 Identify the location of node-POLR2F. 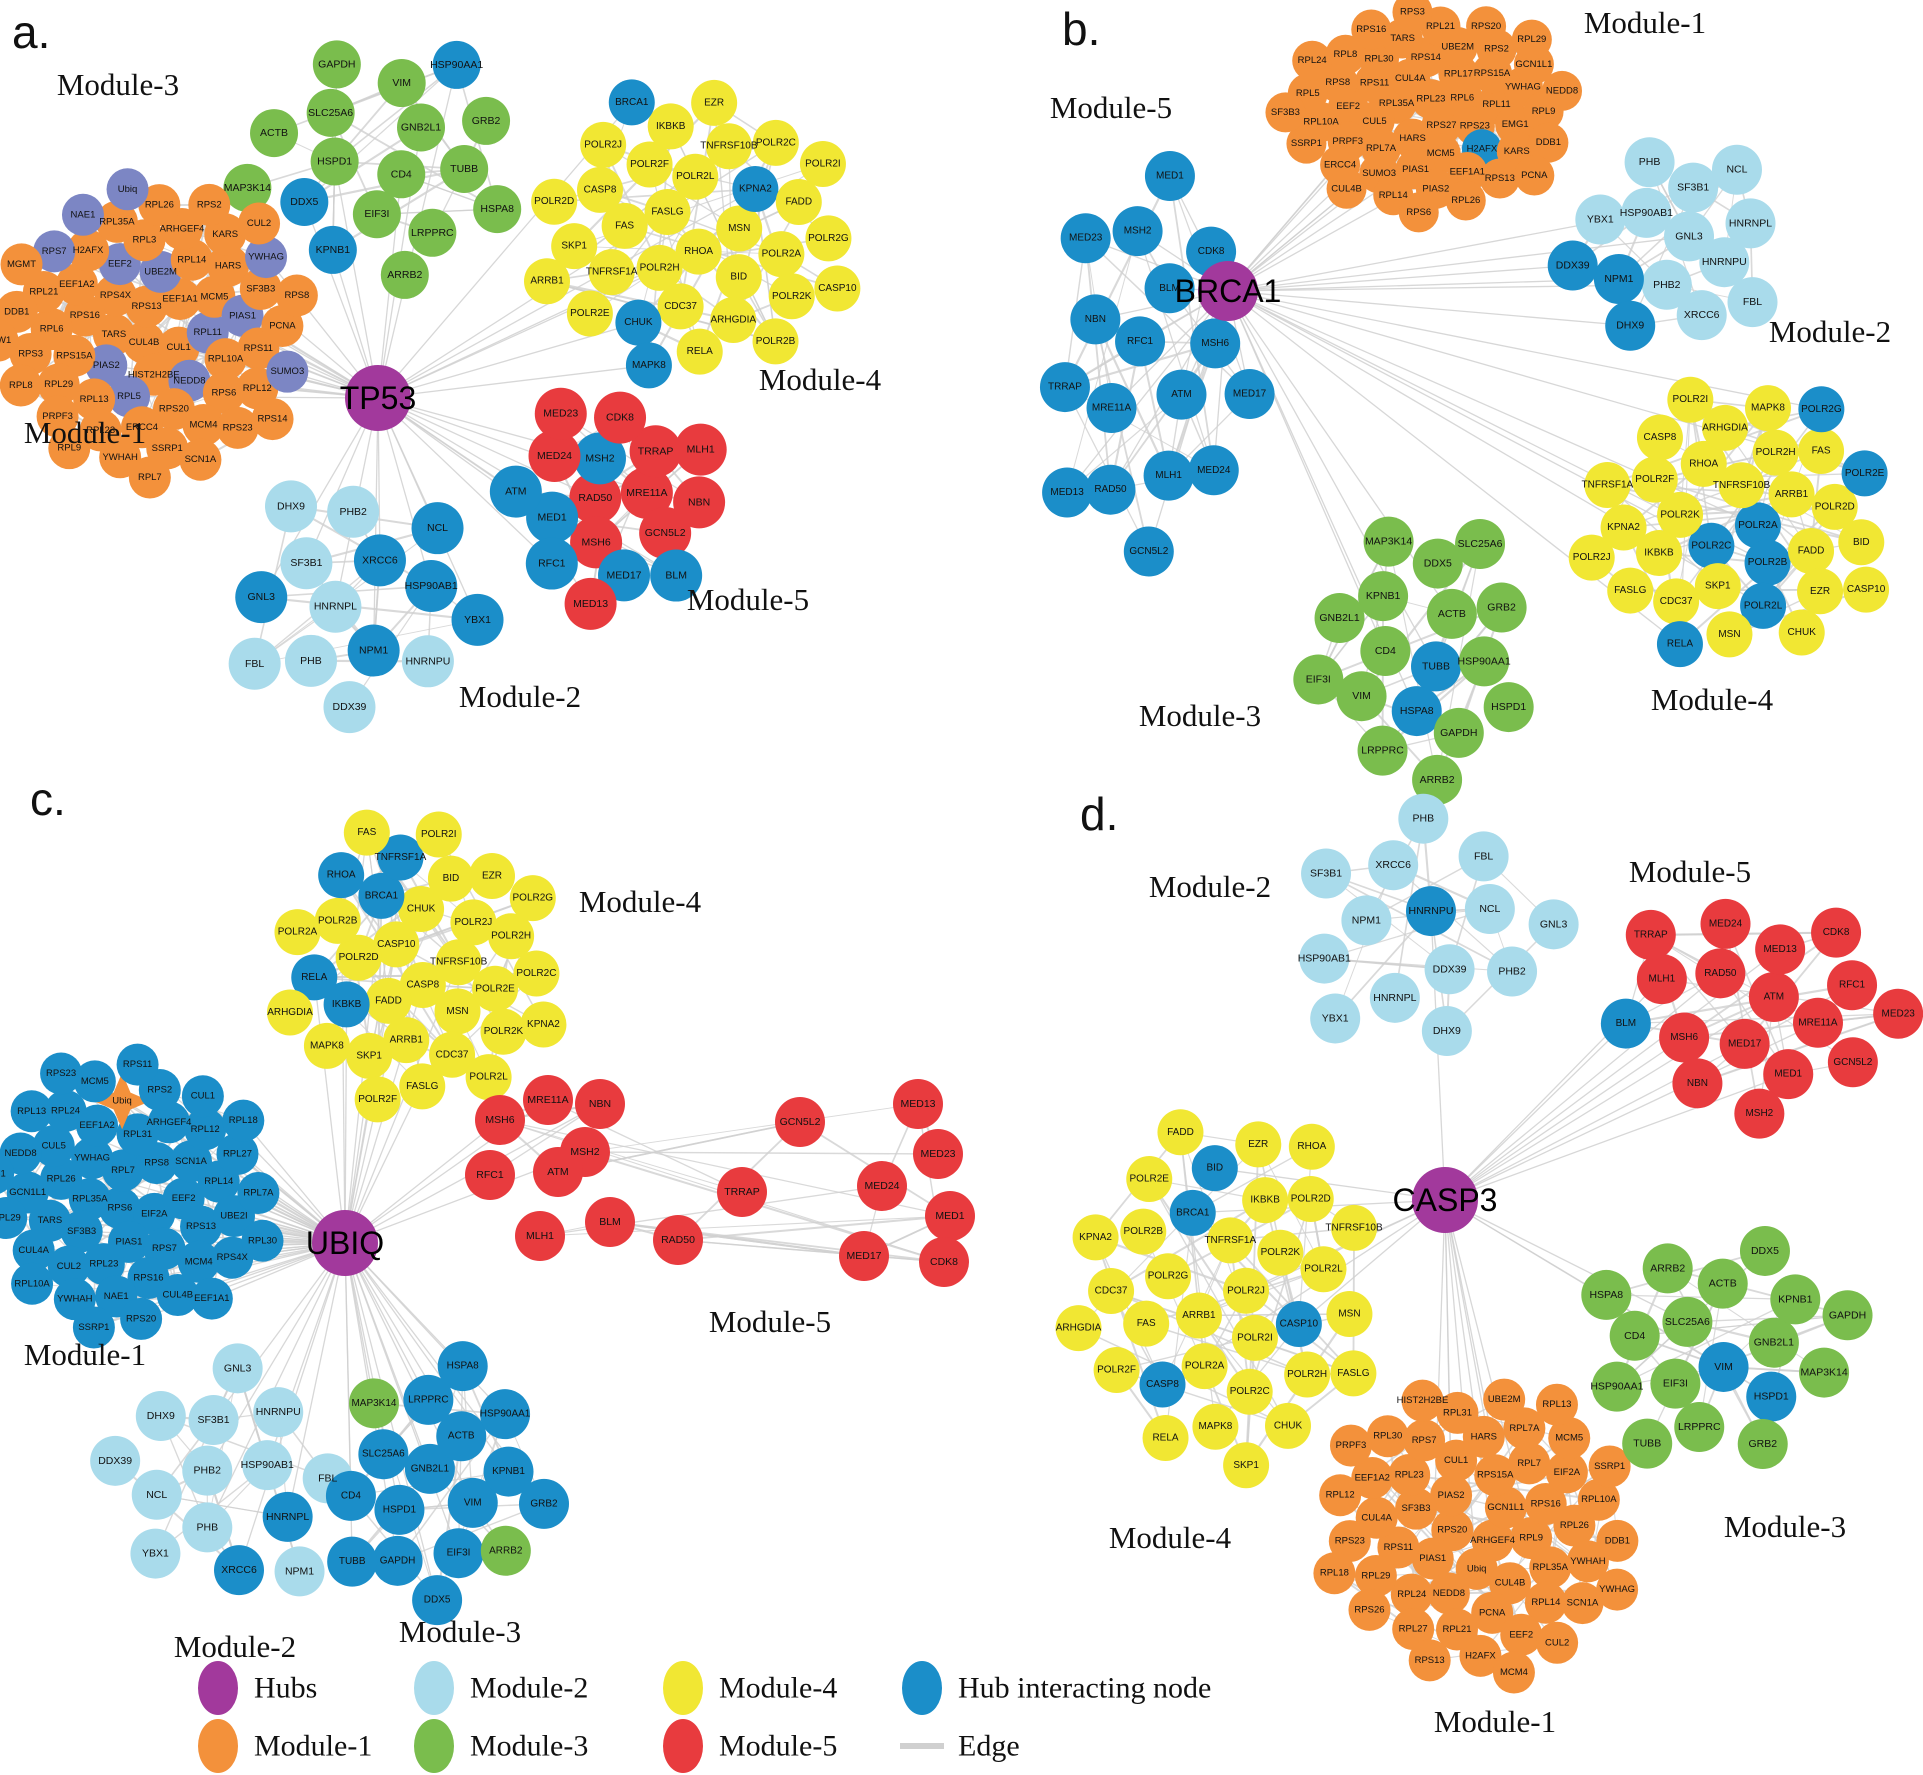
(1654, 479).